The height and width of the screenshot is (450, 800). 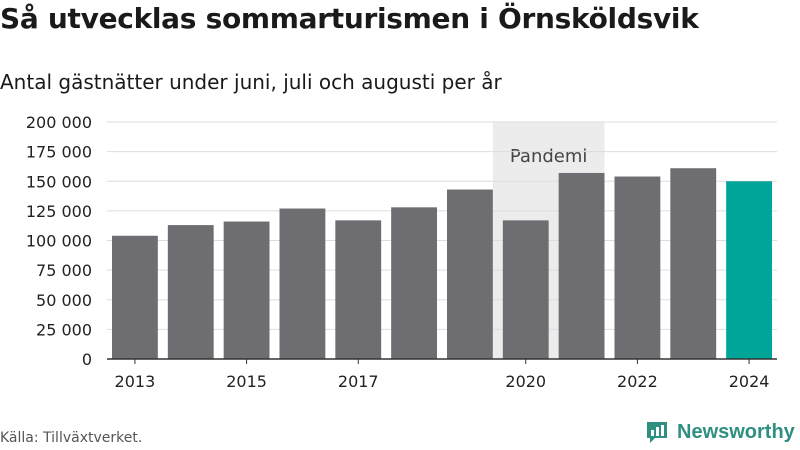 What do you see at coordinates (358, 381) in the screenshot?
I see `x-tick-label: 2017` at bounding box center [358, 381].